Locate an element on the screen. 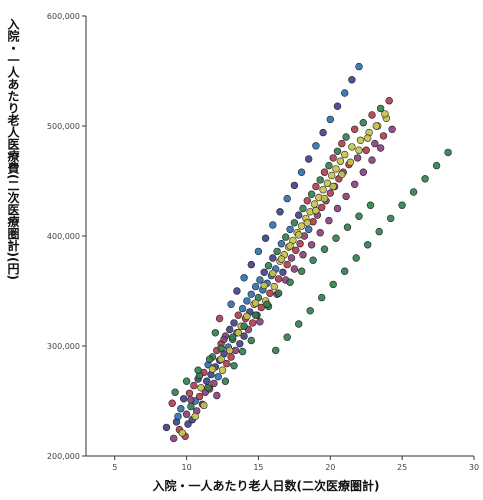 Image resolution: width=483 pixels, height=500 pixels. x-tick-label: 20 is located at coordinates (330, 467).